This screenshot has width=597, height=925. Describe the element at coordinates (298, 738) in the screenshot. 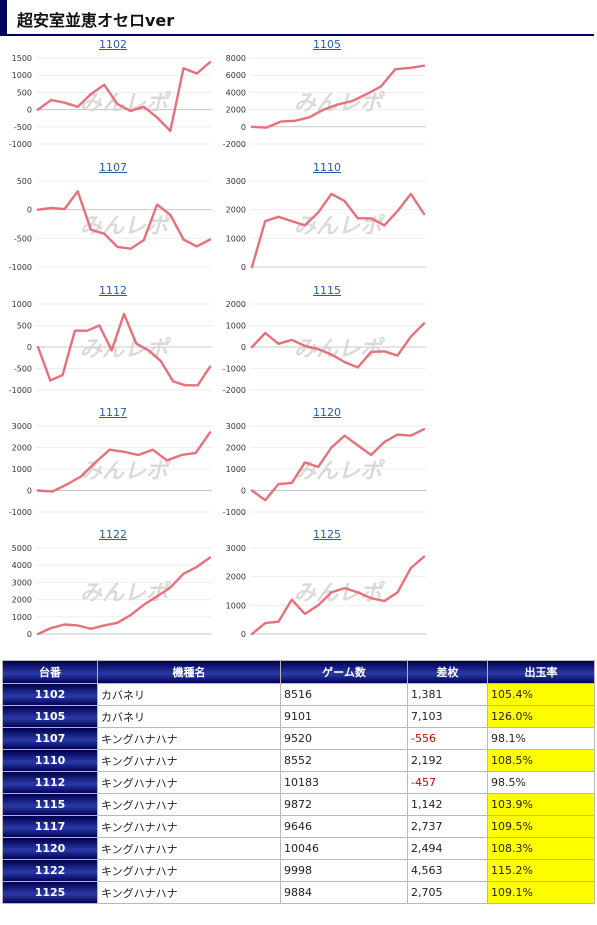

I see `table-row: 1107 キングハナハナ 9520 -556 98.1%` at that location.